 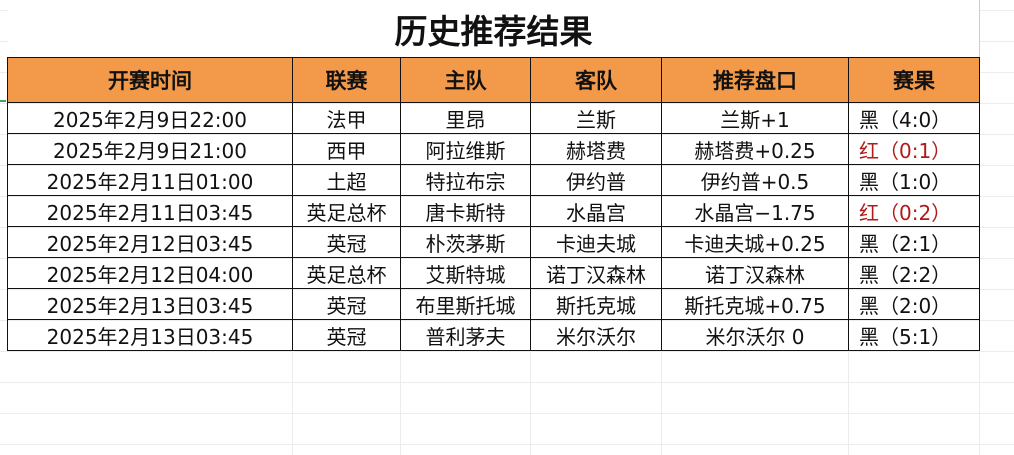 What do you see at coordinates (465, 211) in the screenshot?
I see `home-cell: 唐卡斯特` at bounding box center [465, 211].